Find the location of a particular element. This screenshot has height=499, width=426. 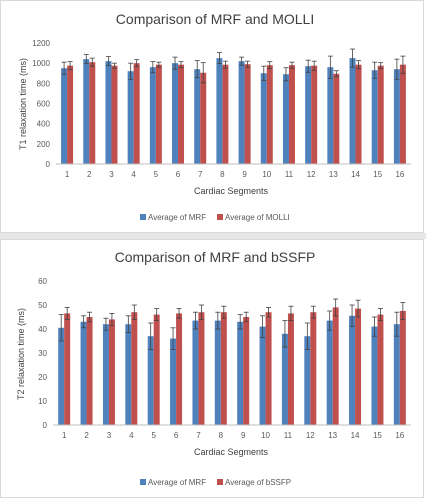

x-tick-label: 7 is located at coordinates (198, 435).